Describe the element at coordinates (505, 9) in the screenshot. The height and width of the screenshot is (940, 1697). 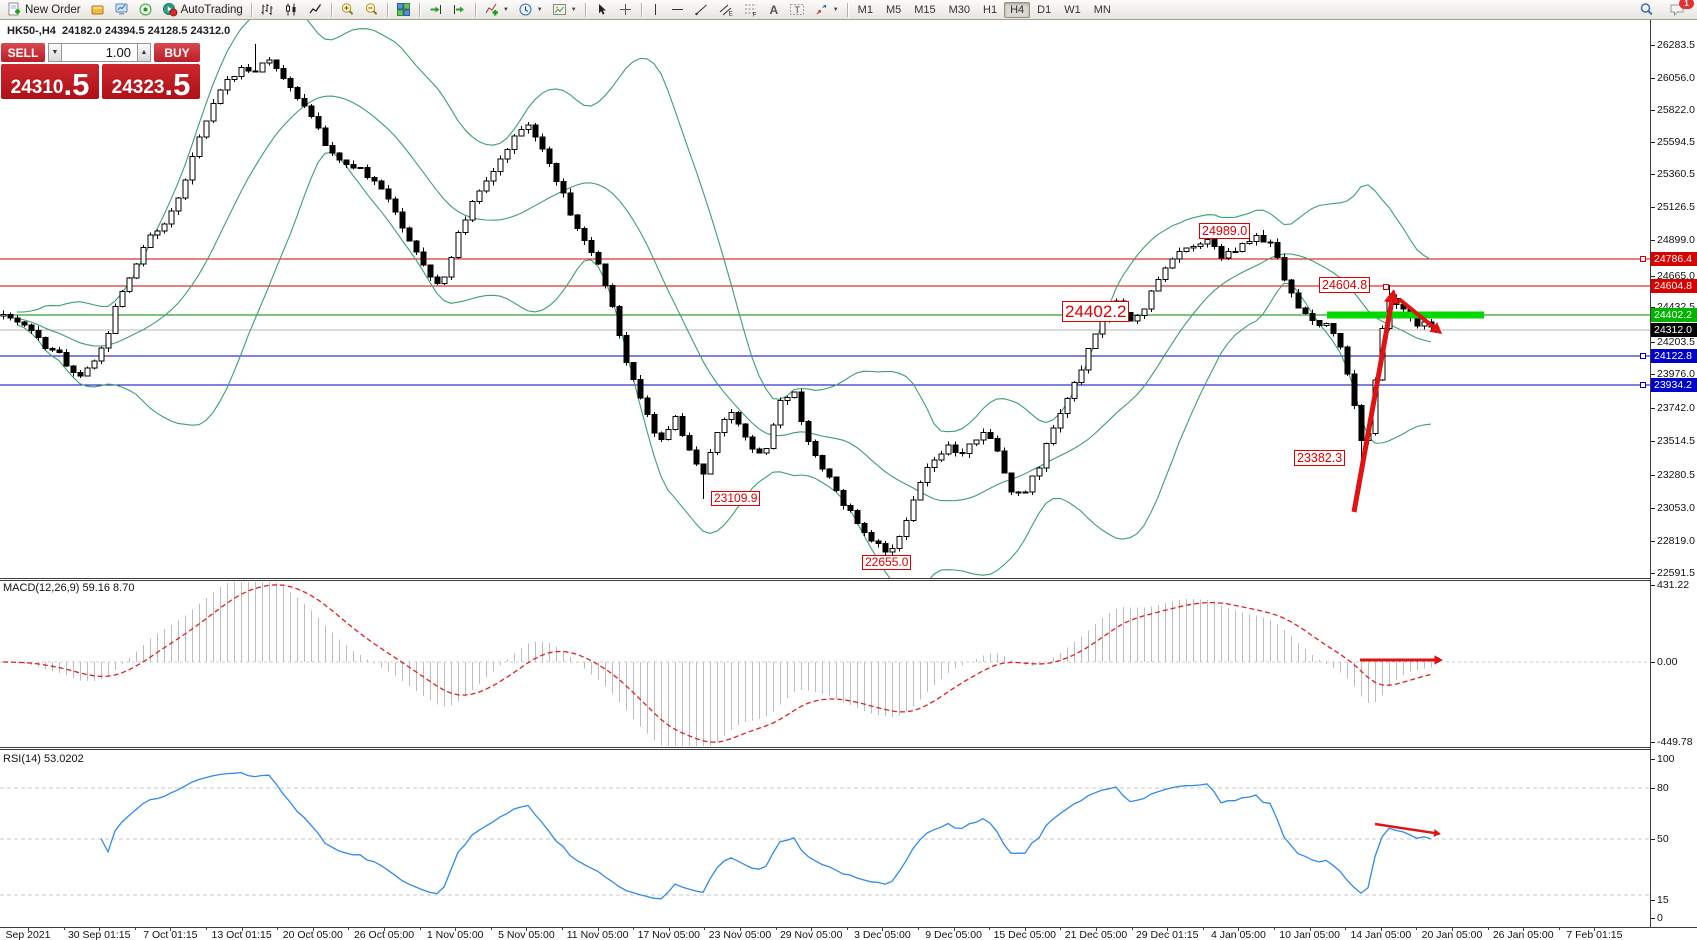
I see `chevron-down-icon: ▼` at that location.